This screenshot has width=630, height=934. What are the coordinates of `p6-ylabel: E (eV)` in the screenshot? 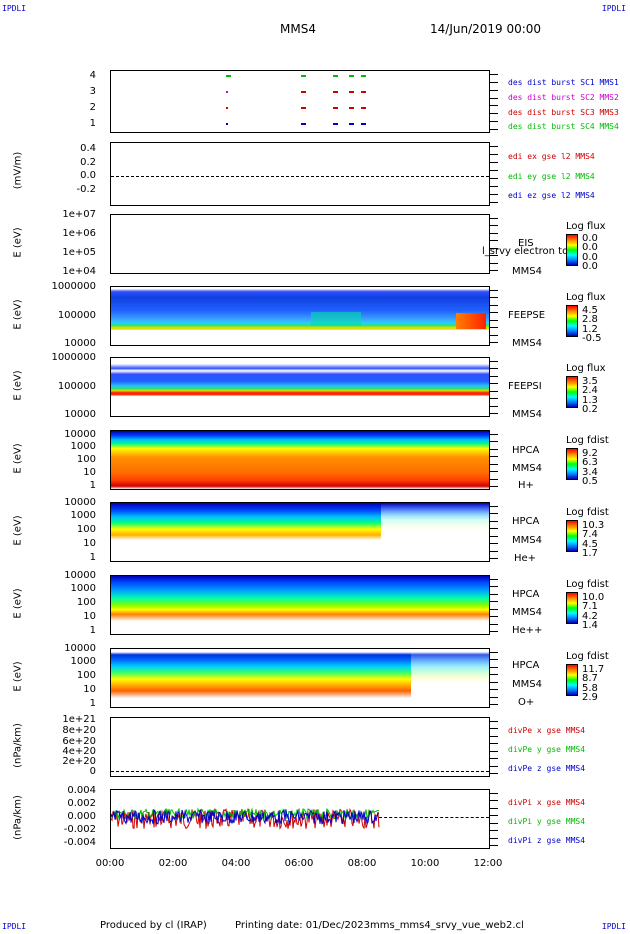 It's located at (18, 458).